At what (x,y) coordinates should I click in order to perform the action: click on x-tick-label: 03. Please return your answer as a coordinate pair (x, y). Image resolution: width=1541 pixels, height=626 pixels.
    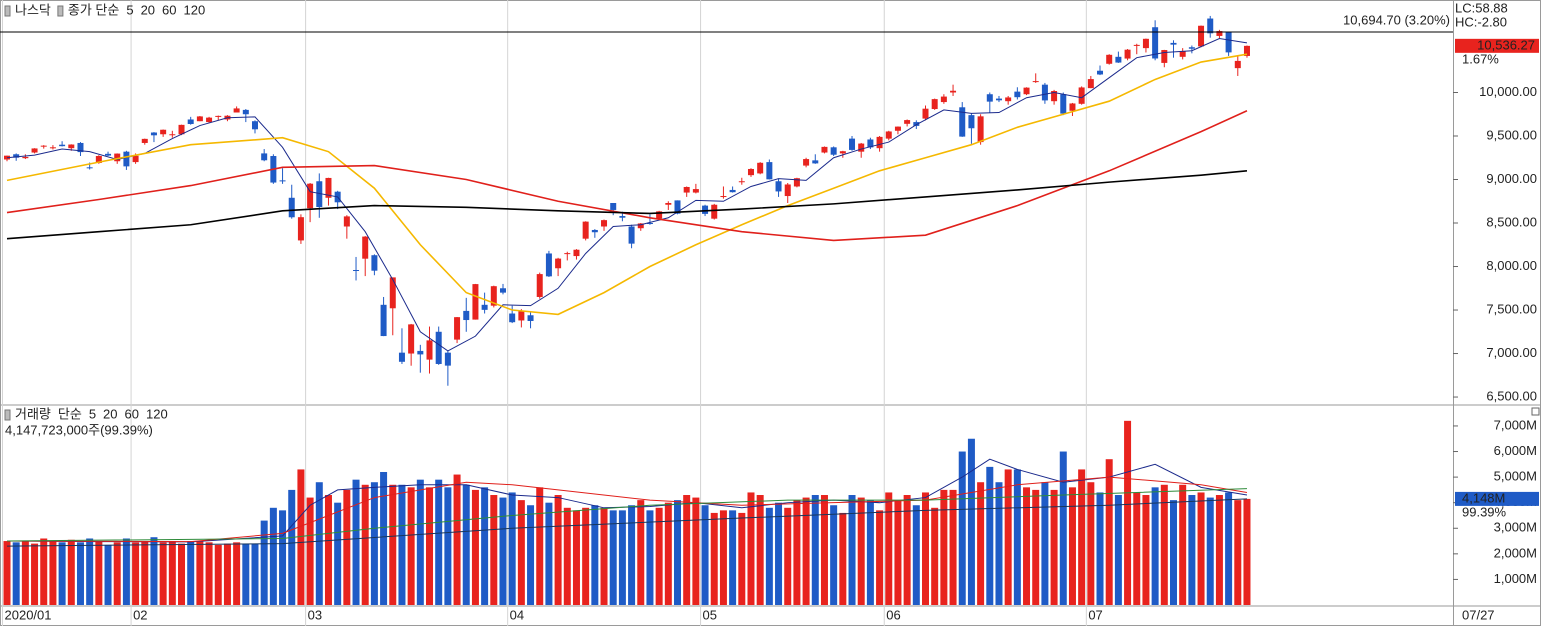
    Looking at the image, I should click on (315, 614).